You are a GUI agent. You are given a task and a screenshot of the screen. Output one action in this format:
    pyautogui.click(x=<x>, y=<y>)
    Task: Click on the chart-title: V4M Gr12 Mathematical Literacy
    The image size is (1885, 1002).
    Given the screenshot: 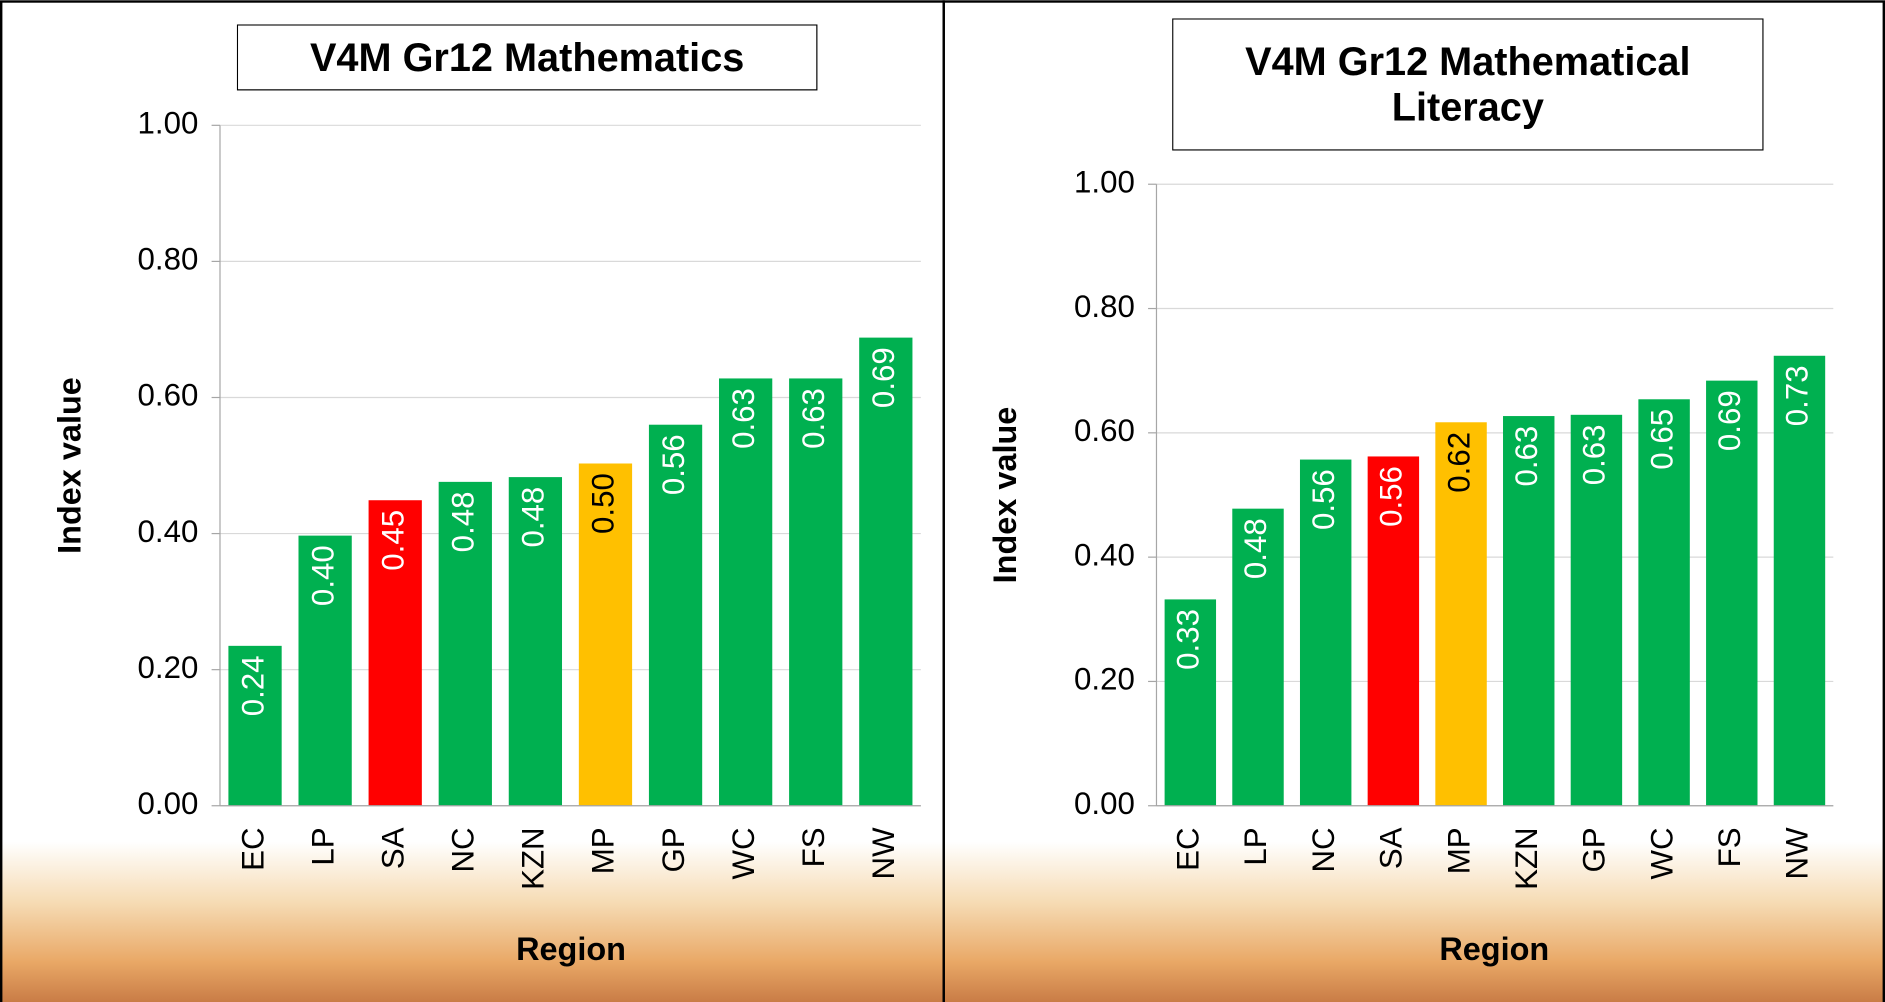 What is the action you would take?
    pyautogui.click(x=1468, y=84)
    